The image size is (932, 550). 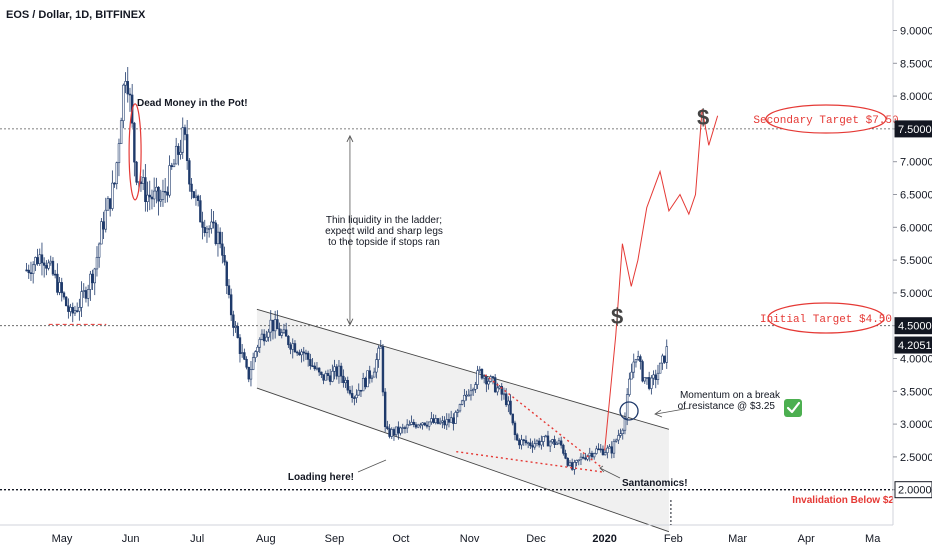 What do you see at coordinates (266, 539) in the screenshot?
I see `x-tick-label: Aug` at bounding box center [266, 539].